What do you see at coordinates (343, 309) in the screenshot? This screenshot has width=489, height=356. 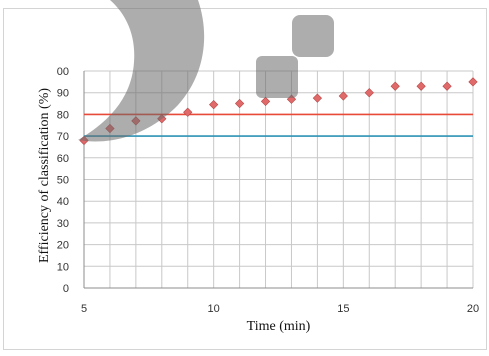 I see `x-tick-label: 15` at bounding box center [343, 309].